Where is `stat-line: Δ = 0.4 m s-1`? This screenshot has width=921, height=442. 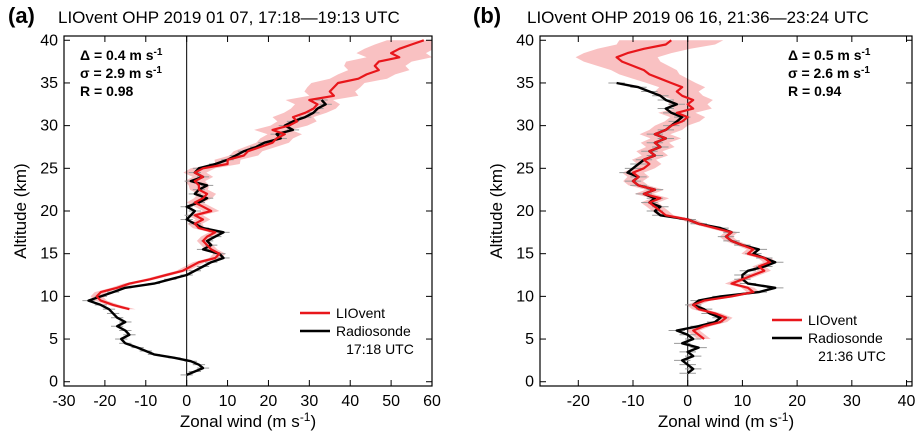
stat-line: Δ = 0.4 m s-1 is located at coordinates (121, 55).